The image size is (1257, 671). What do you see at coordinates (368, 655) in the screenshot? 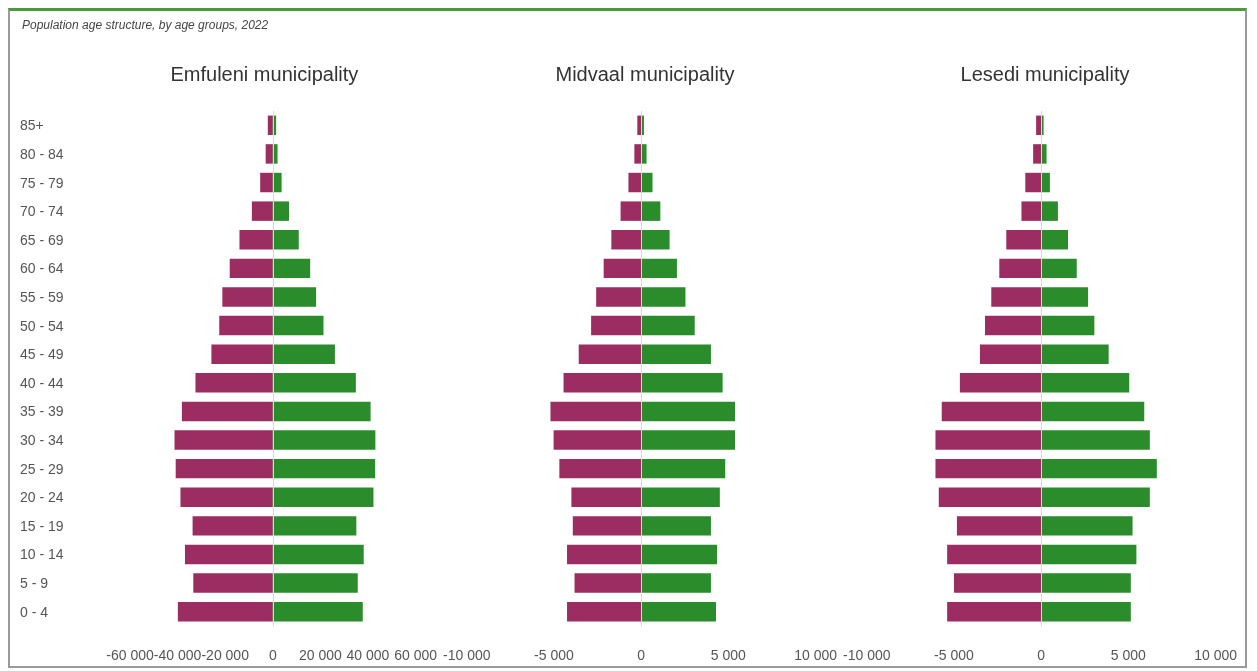
I see `x-tick-label: 40 000` at bounding box center [368, 655].